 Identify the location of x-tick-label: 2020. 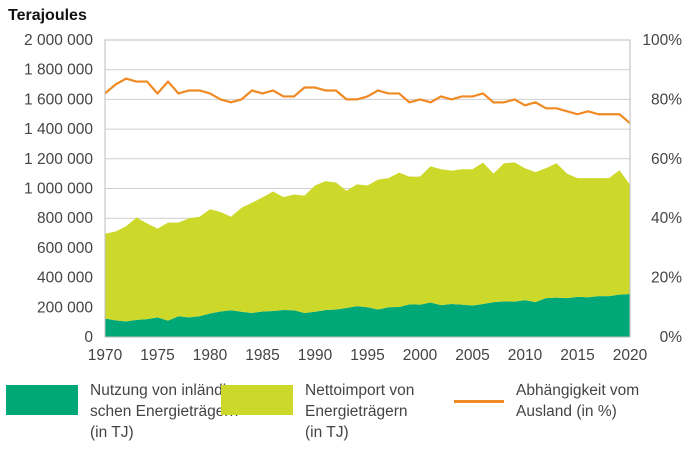
(630, 355).